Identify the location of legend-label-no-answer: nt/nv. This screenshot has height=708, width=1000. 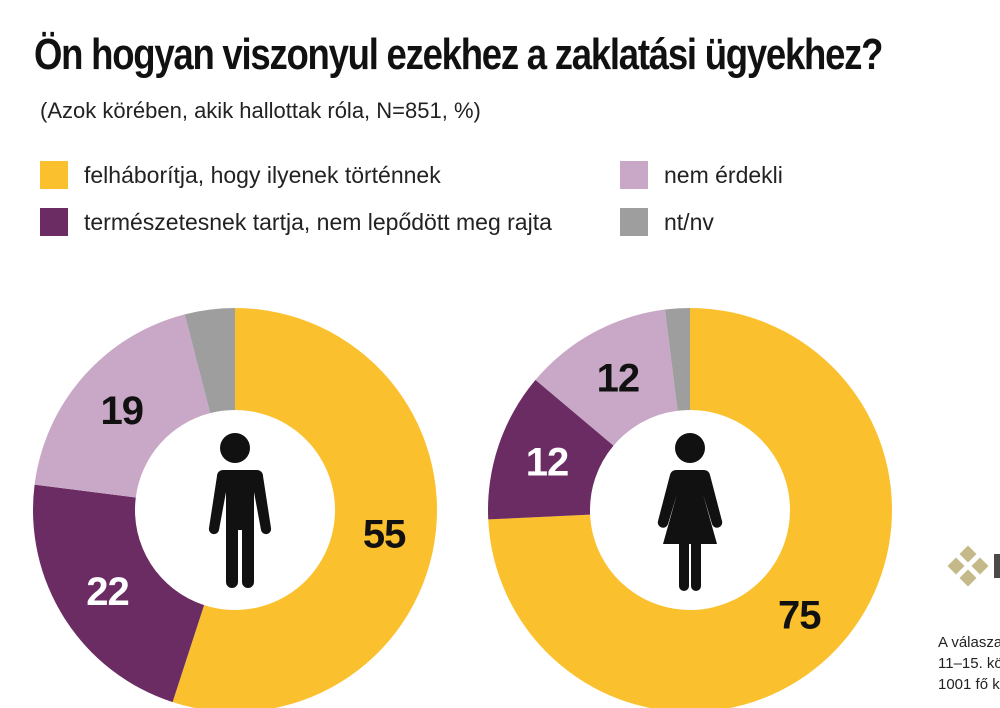
(689, 221).